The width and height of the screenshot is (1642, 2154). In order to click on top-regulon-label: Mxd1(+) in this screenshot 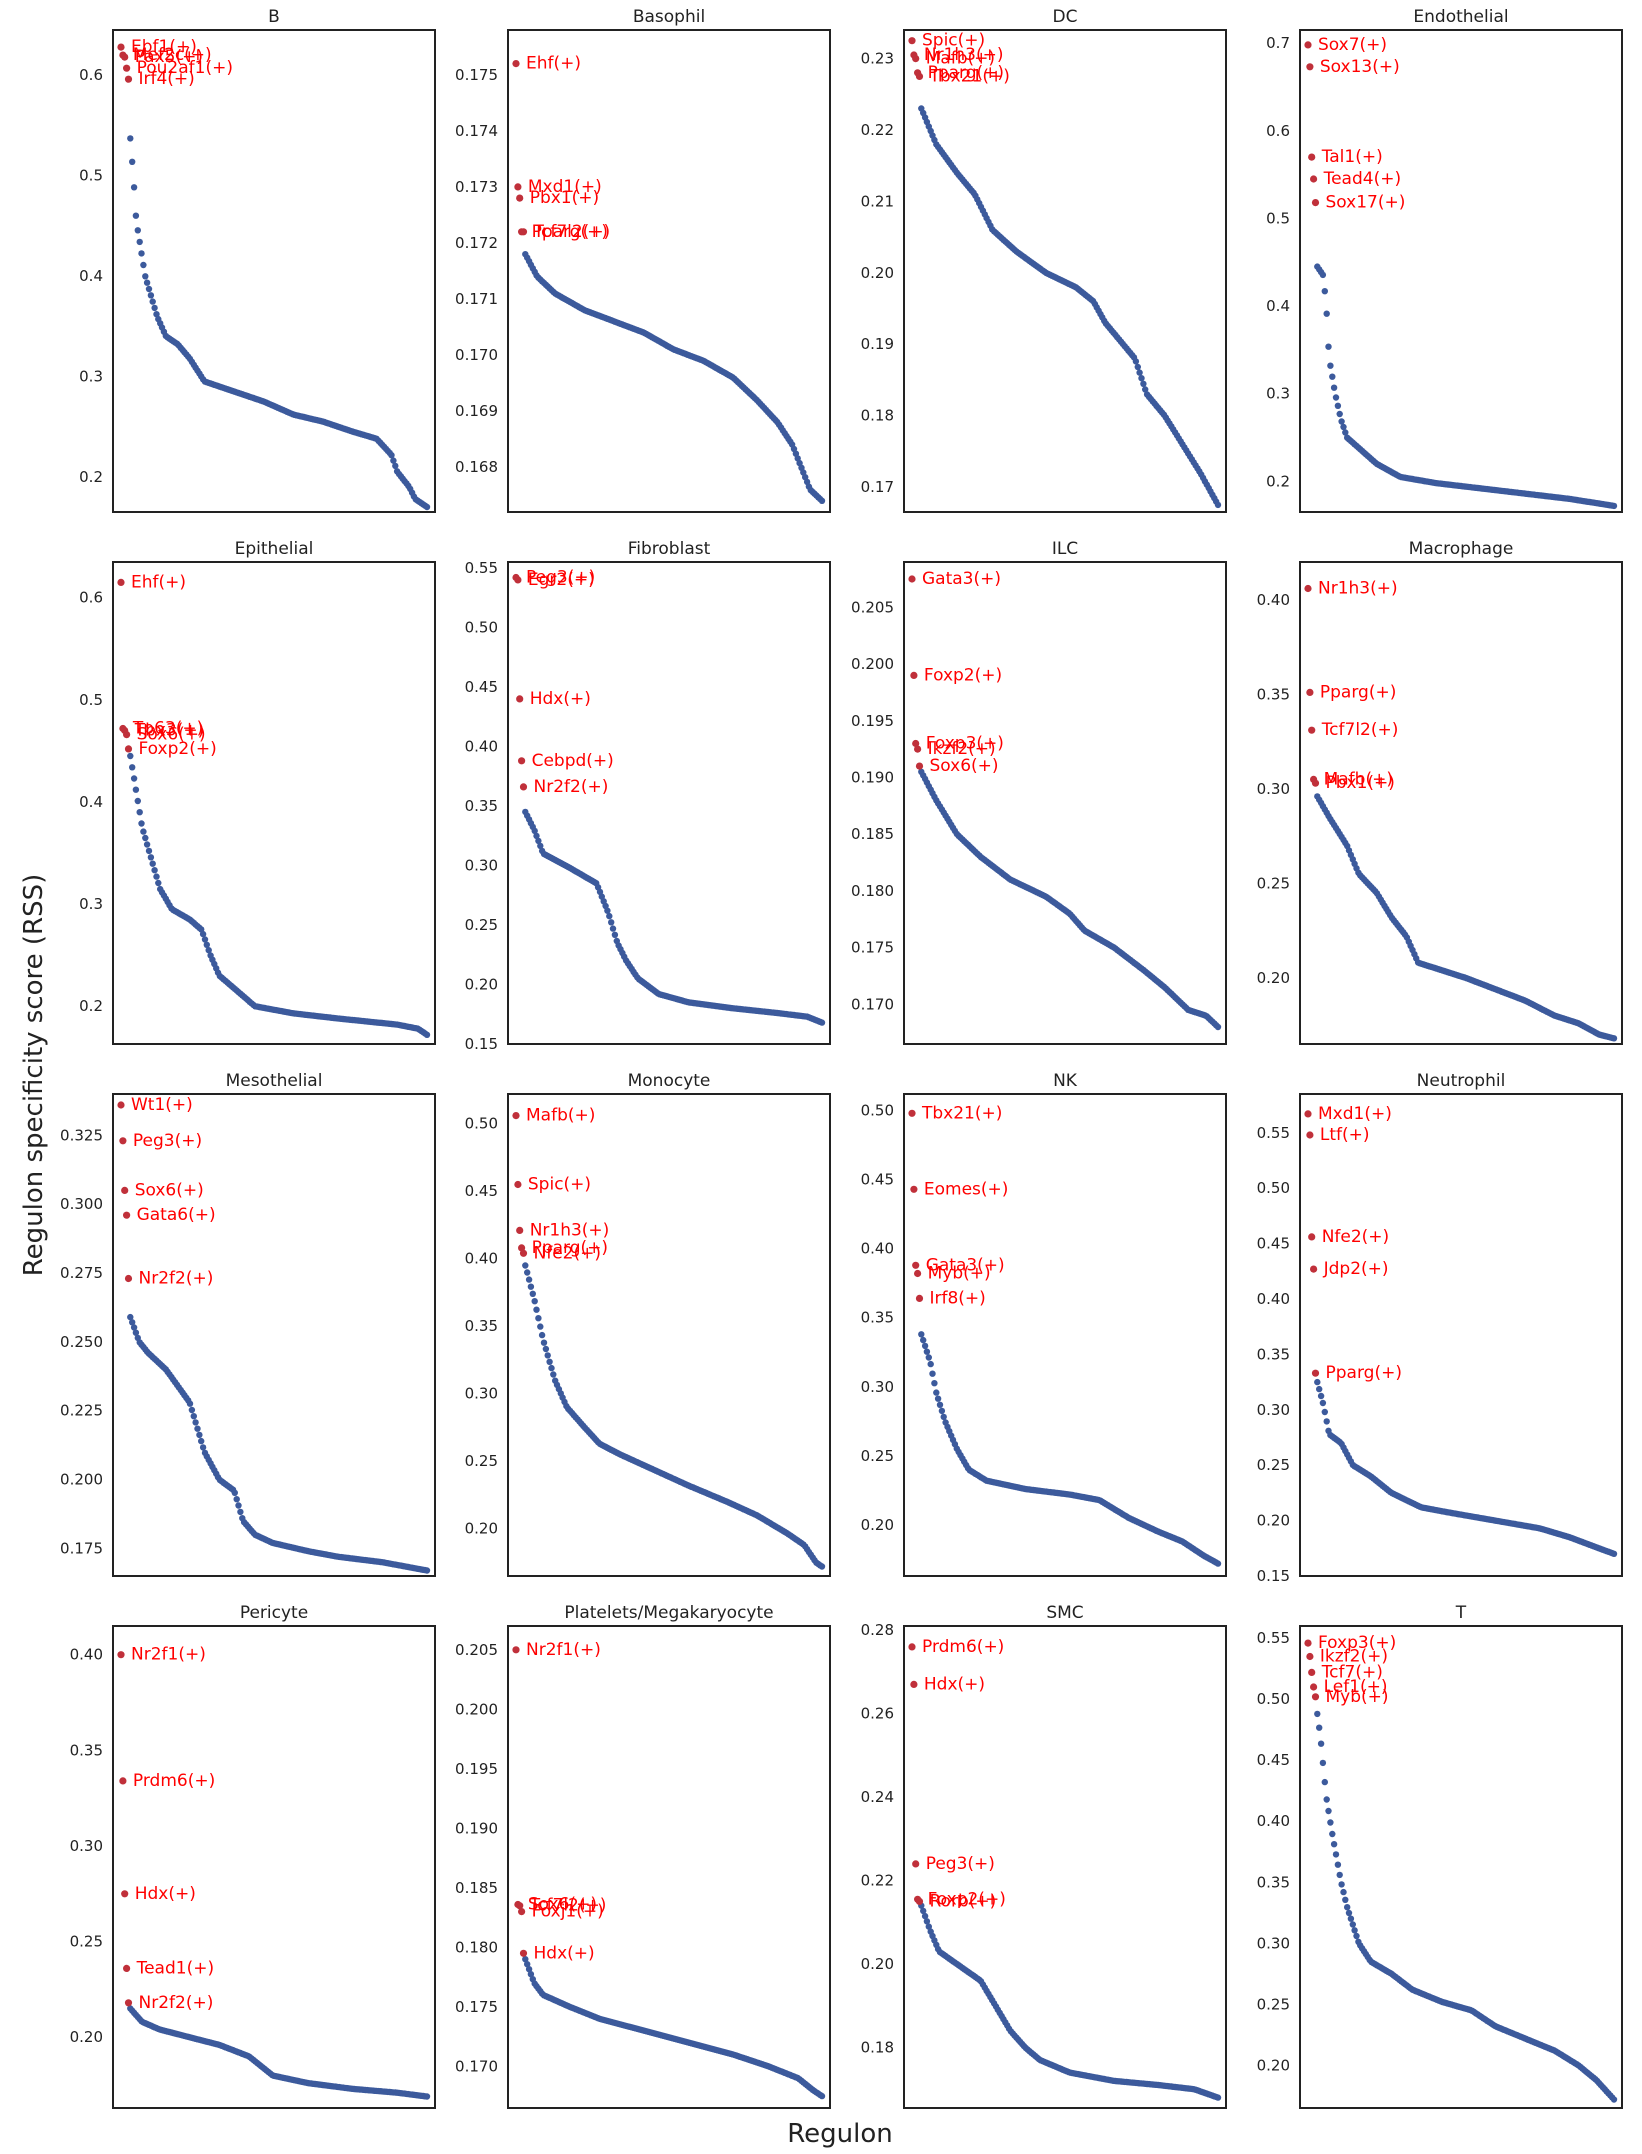, I will do `click(565, 187)`.